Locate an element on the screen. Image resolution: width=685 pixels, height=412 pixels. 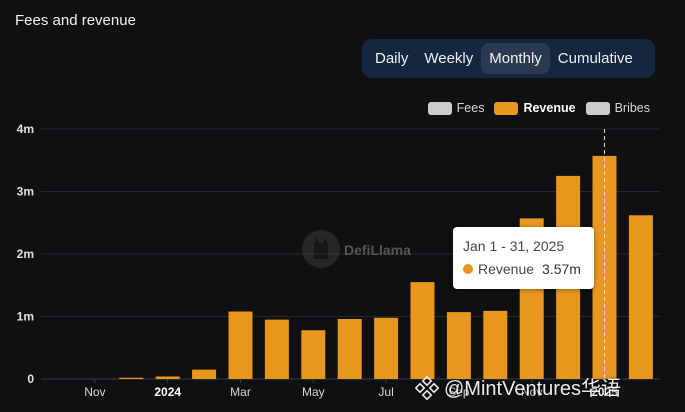
tooltip-series-dot is located at coordinates (468, 269).